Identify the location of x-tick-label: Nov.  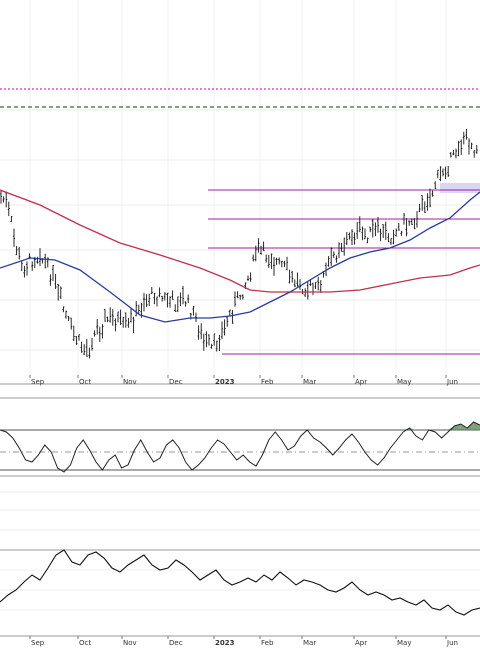
(130, 643).